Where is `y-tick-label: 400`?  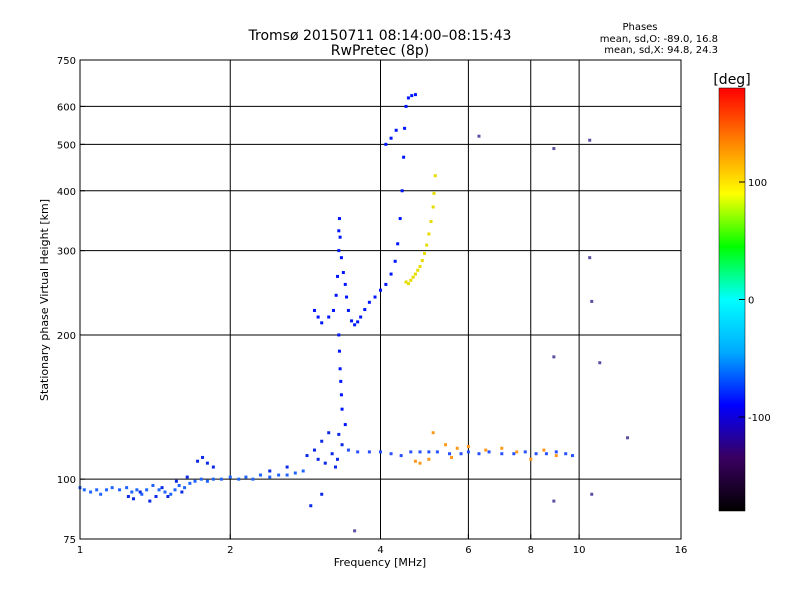
y-tick-label: 400 is located at coordinates (66, 192).